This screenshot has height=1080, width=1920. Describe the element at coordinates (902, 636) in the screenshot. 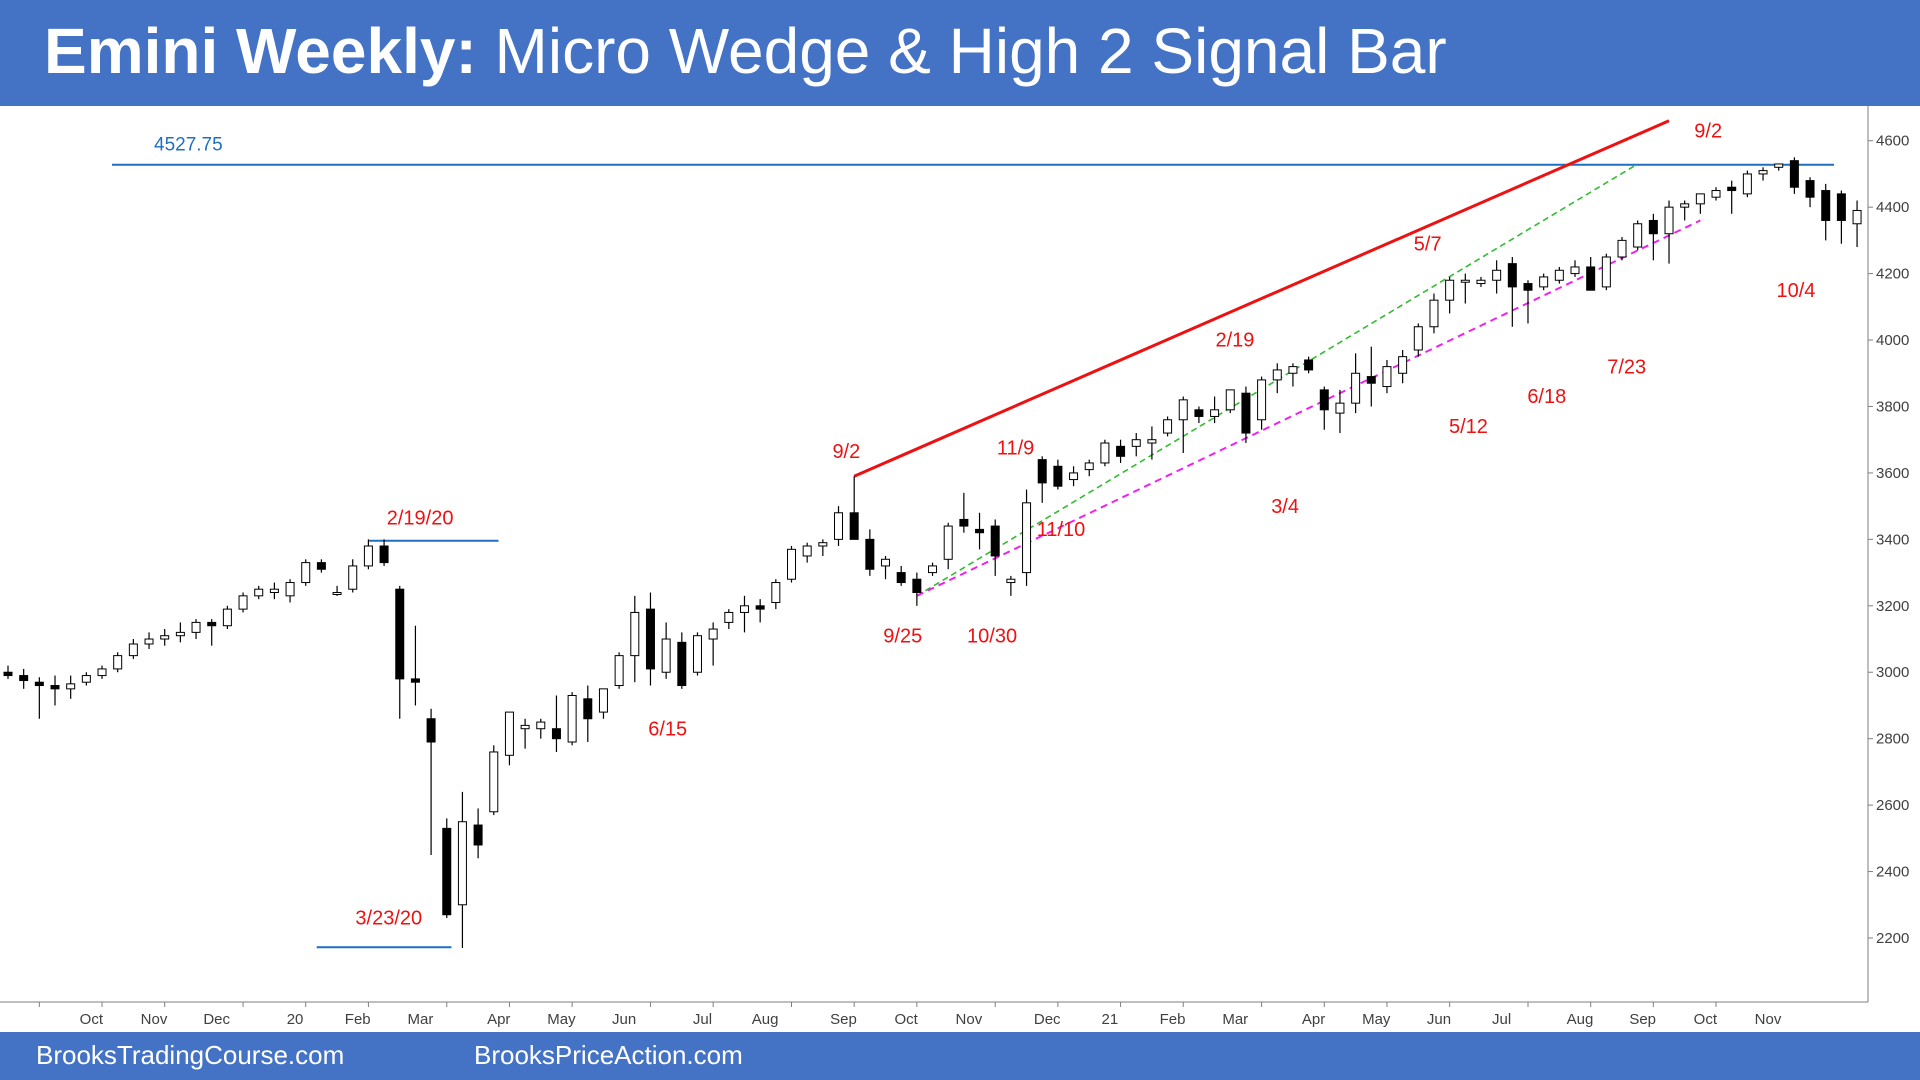

I see `annotation-label: 9/25` at that location.